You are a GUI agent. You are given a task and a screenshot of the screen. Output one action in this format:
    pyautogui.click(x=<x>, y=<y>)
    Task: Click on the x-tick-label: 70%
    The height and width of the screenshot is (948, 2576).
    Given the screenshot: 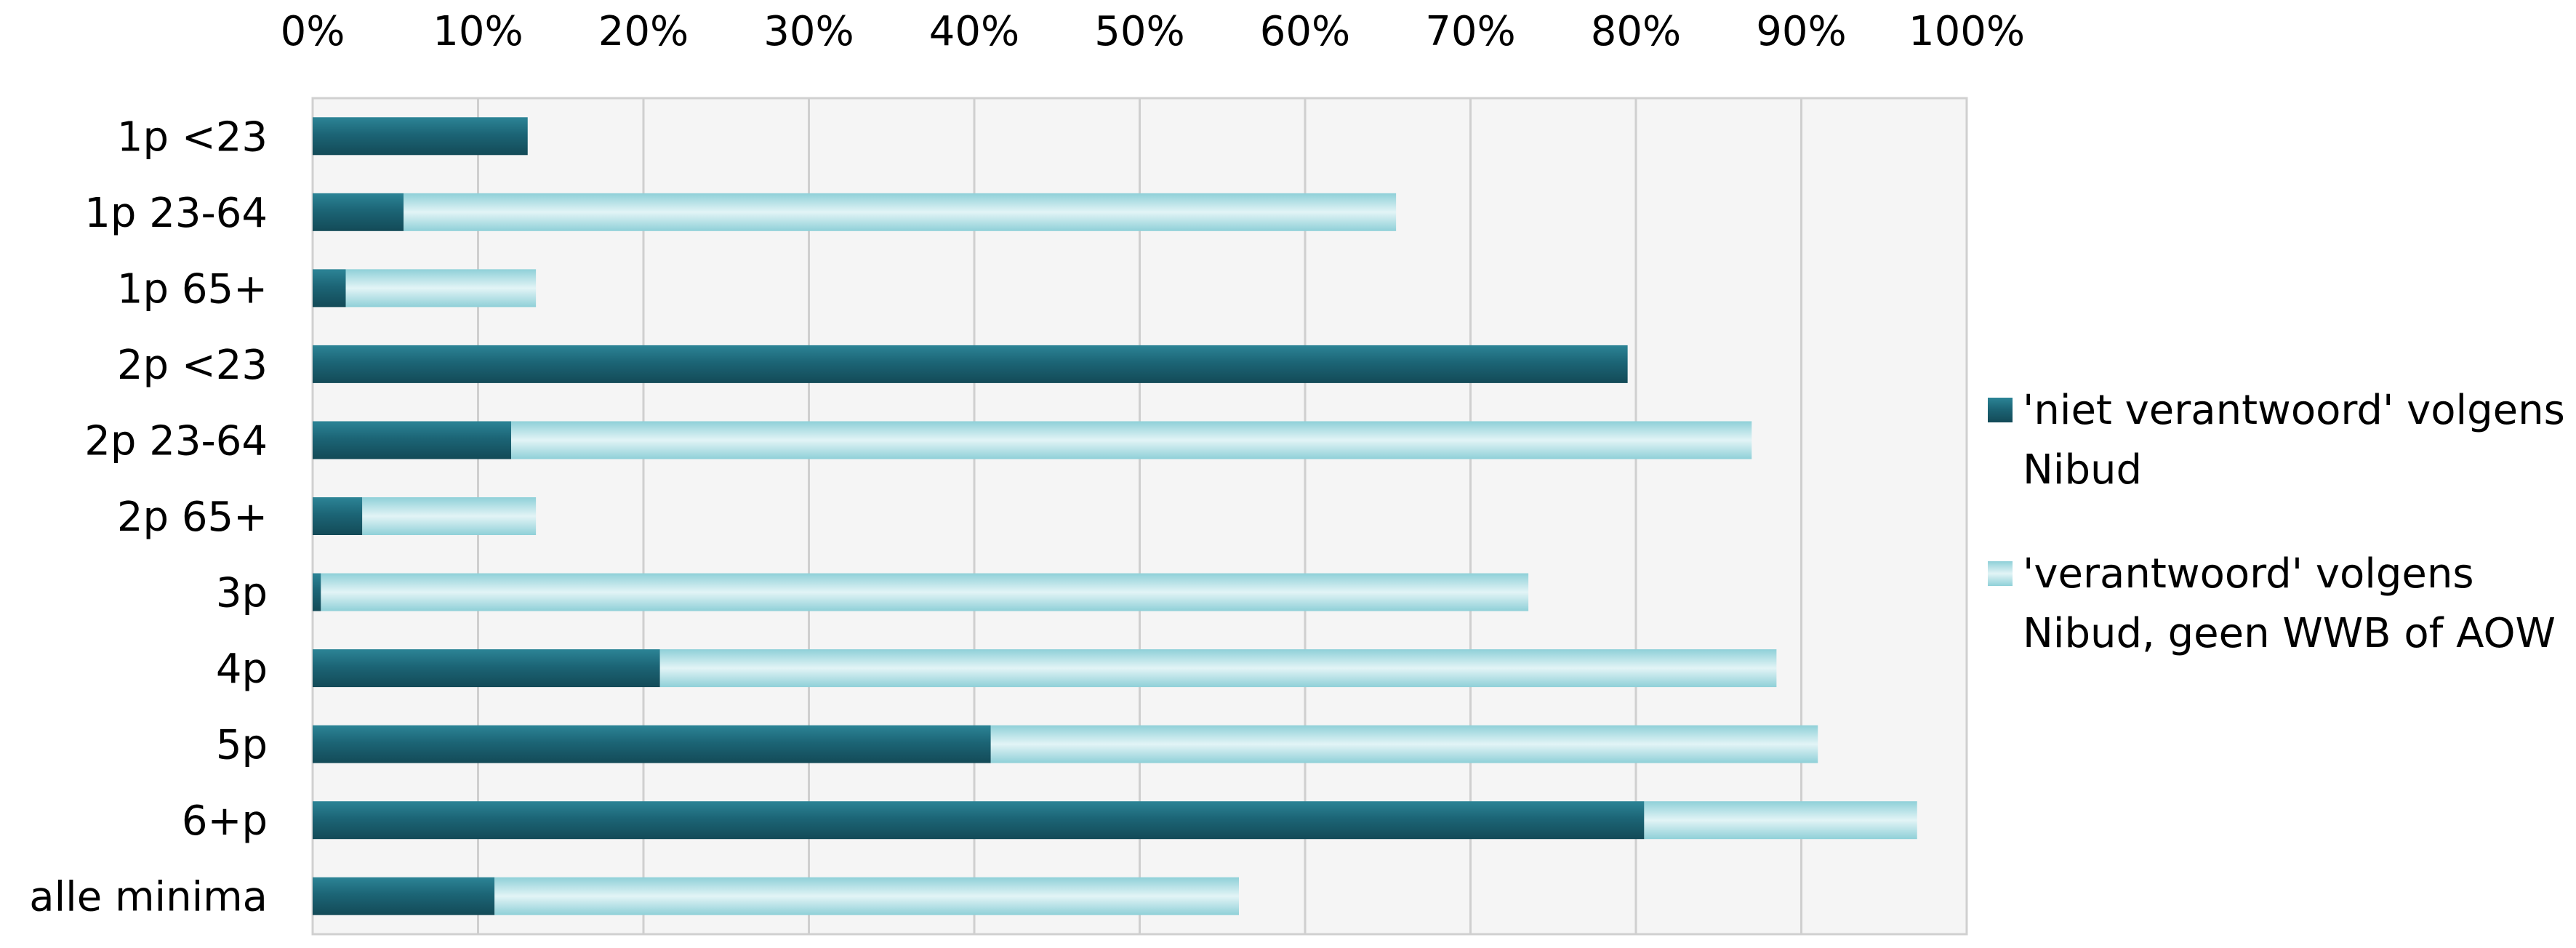 What is the action you would take?
    pyautogui.click(x=1470, y=32)
    